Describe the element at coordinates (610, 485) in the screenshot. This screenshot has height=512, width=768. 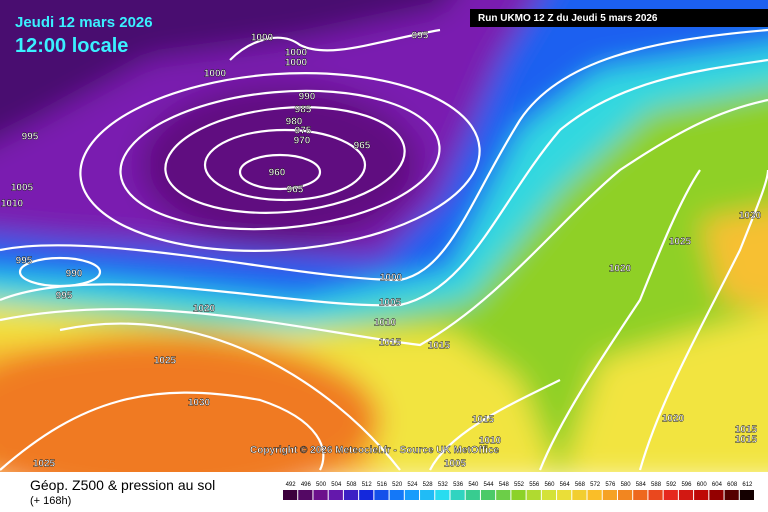
I see `legend-label: 576` at that location.